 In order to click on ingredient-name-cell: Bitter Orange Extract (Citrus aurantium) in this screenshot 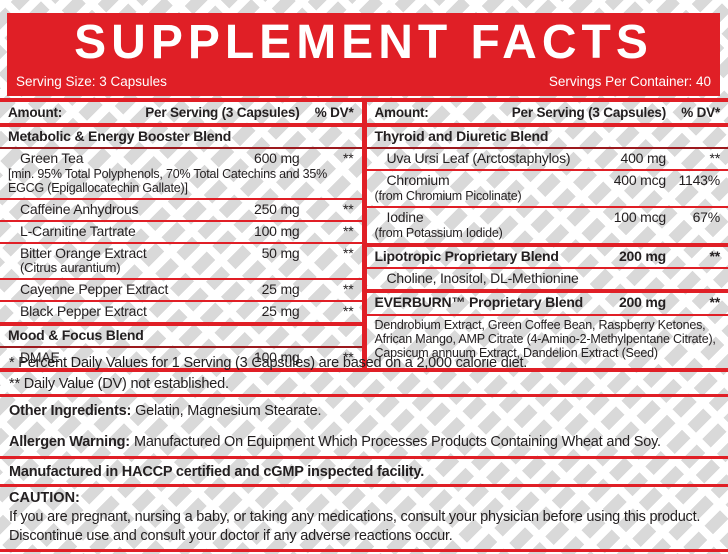, I will do `click(119, 260)`.